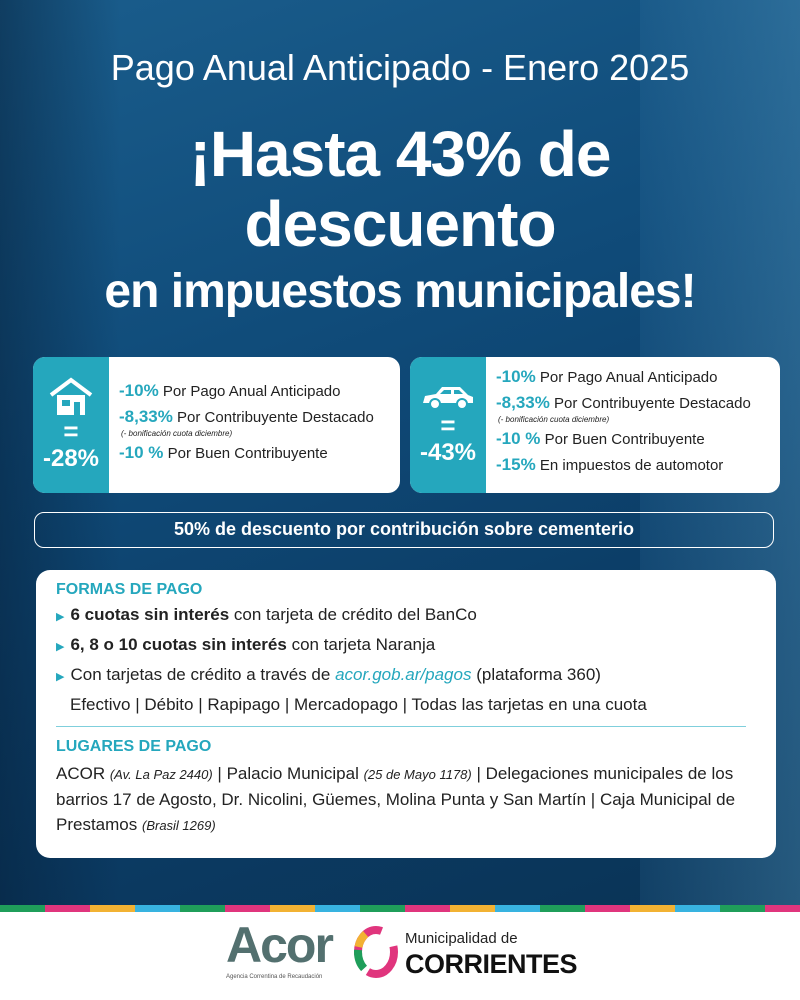  What do you see at coordinates (400, 224) in the screenshot?
I see `headline: descuento` at bounding box center [400, 224].